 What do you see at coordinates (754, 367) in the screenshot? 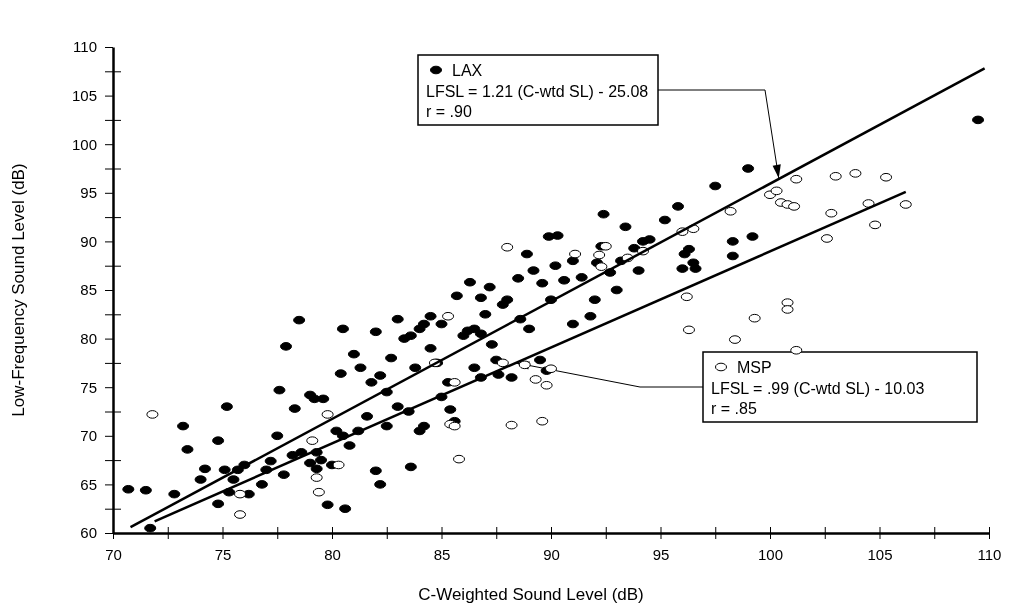
I see `legend-label: MSP` at bounding box center [754, 367].